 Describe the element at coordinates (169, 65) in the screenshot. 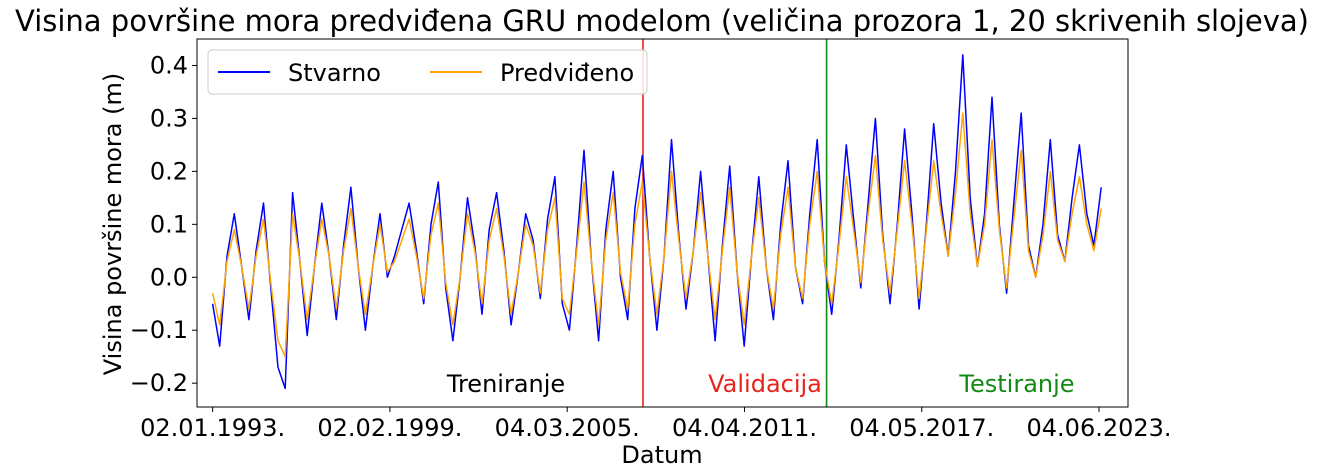

I see `y-tick-label: 0.4` at that location.